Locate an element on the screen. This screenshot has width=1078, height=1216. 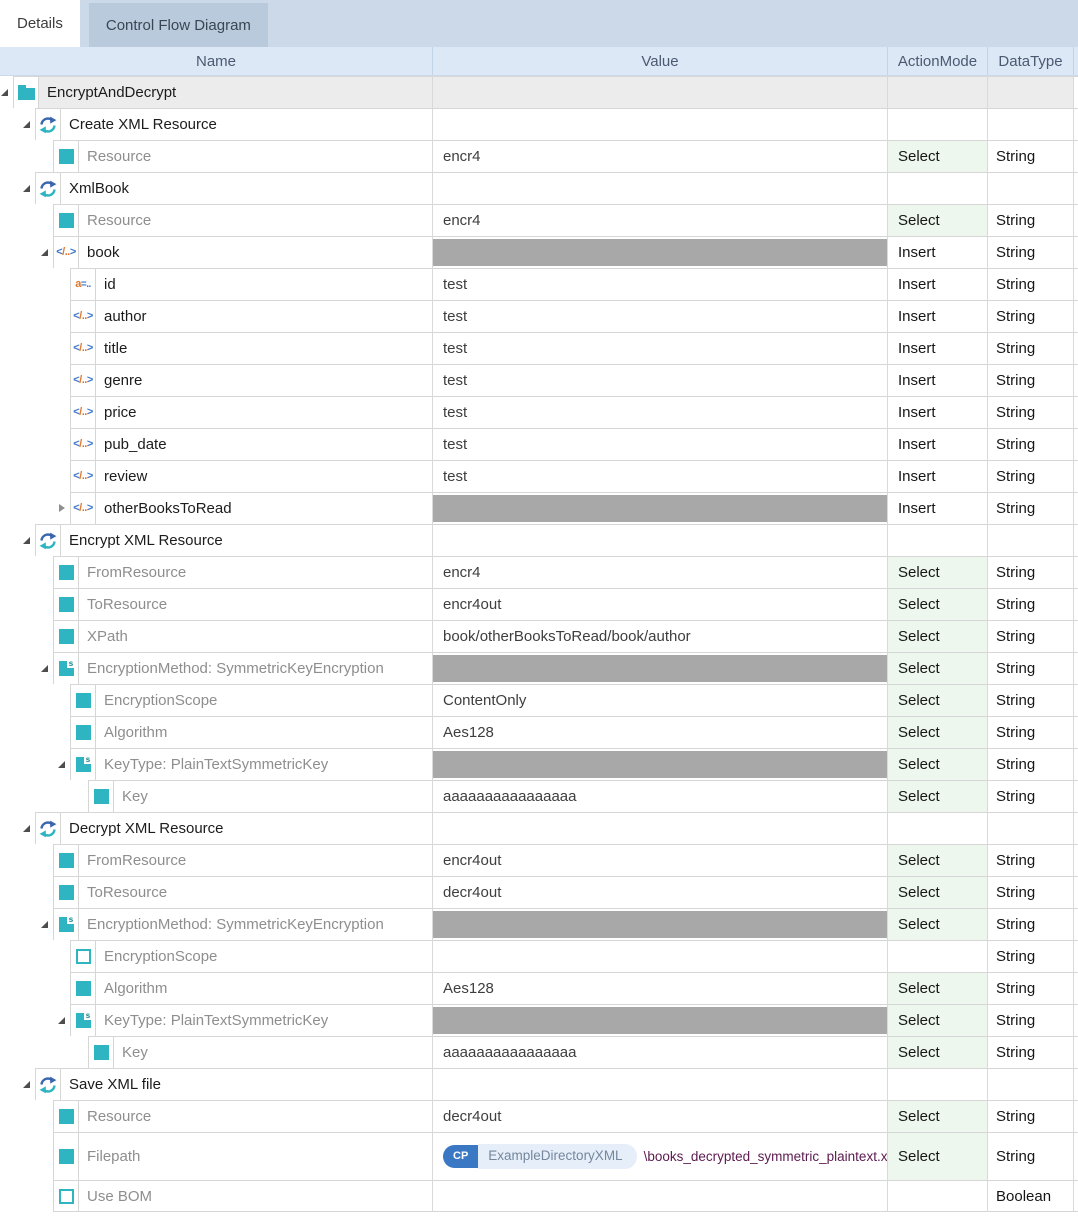
tree-row: </..> title test Insert String is located at coordinates (539, 348).